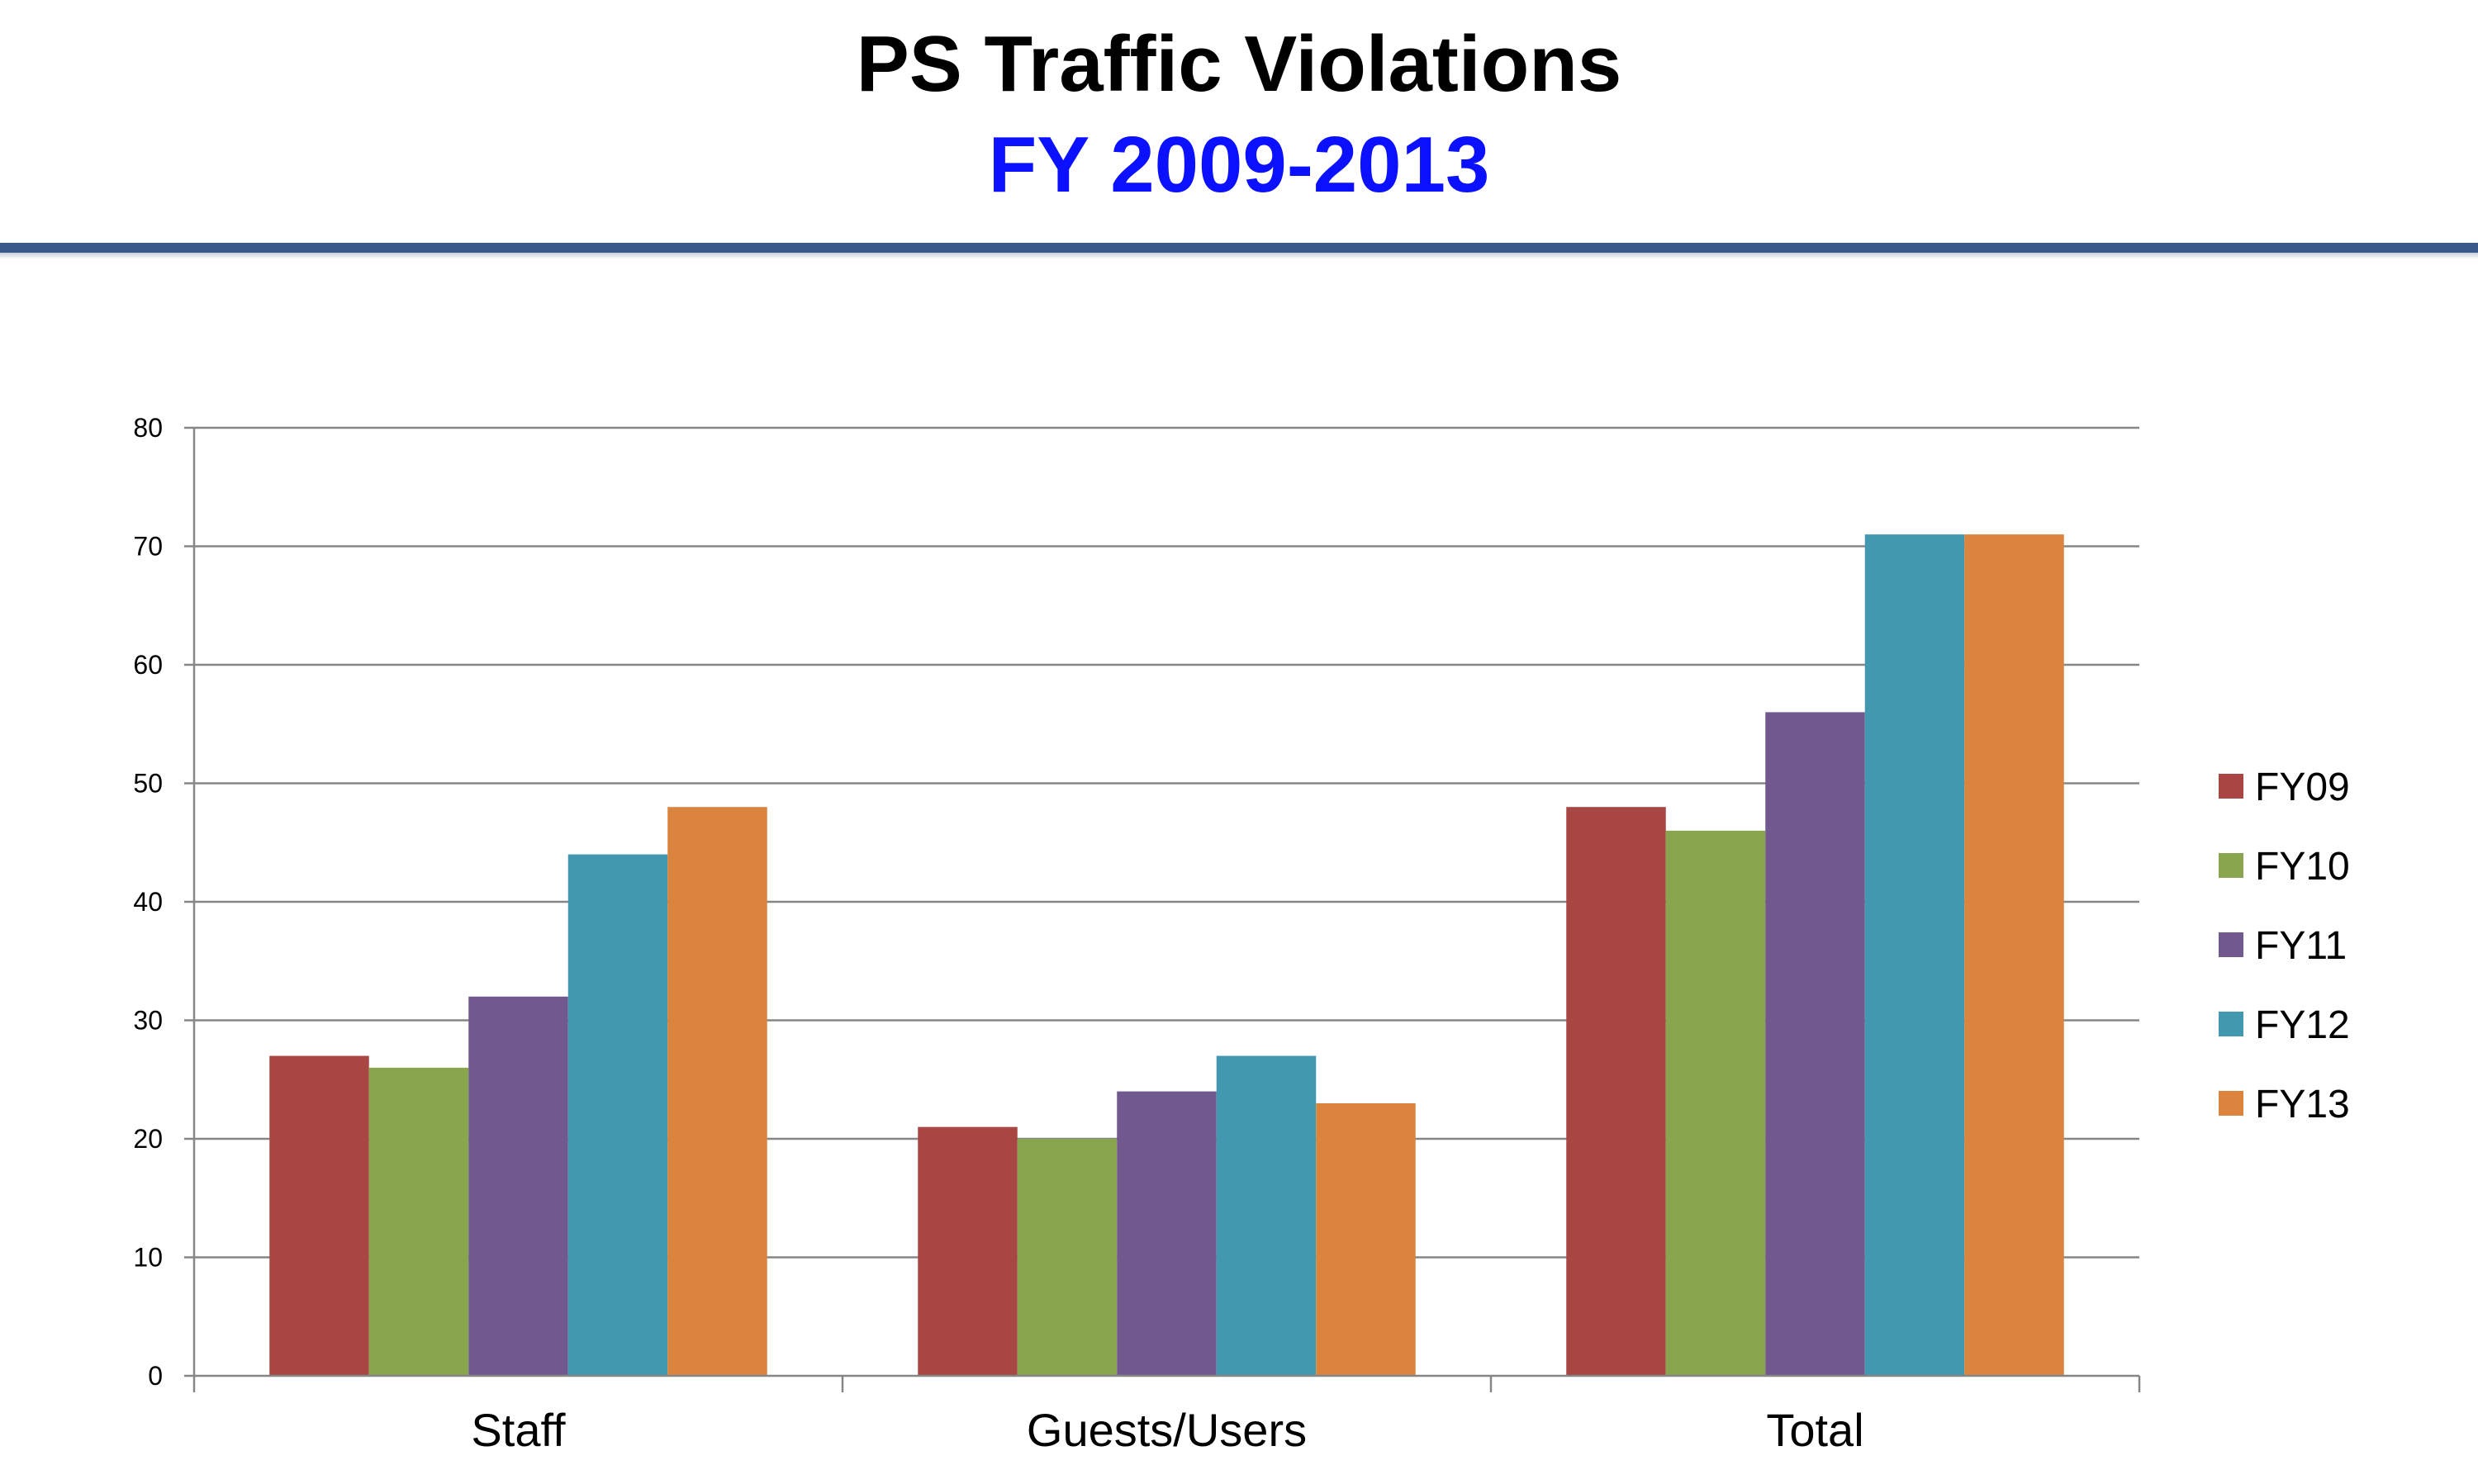 Image resolution: width=2478 pixels, height=1484 pixels. What do you see at coordinates (1167, 1233) in the screenshot?
I see `bar-fy11-guests-users` at bounding box center [1167, 1233].